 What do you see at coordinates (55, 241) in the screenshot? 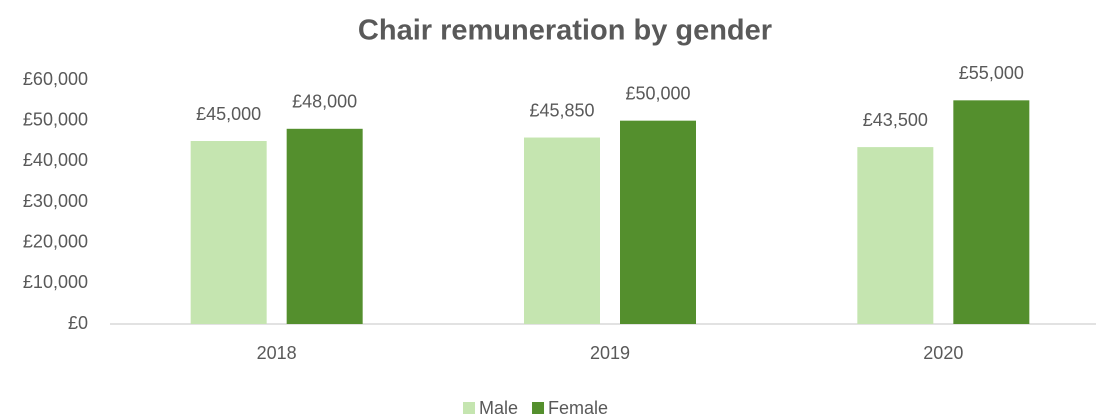
I see `y-tick-label: £20,000` at bounding box center [55, 241].